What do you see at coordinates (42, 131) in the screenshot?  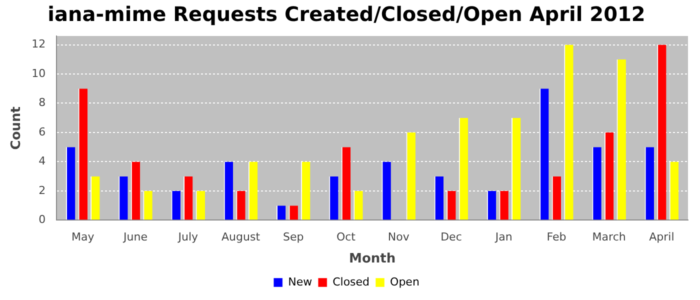 I see `y-tick-label: 6` at bounding box center [42, 131].